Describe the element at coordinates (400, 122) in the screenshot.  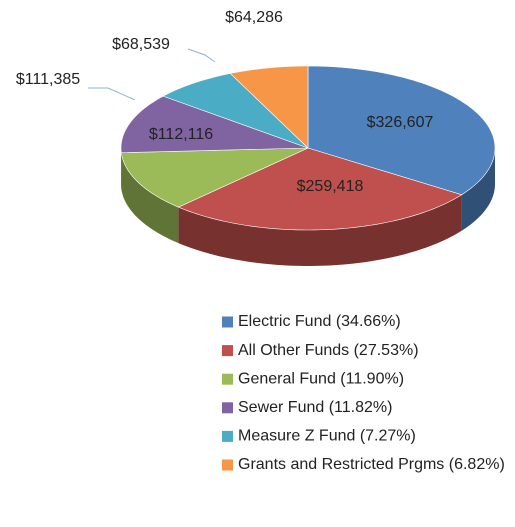
I see `data-label: $326,607` at that location.